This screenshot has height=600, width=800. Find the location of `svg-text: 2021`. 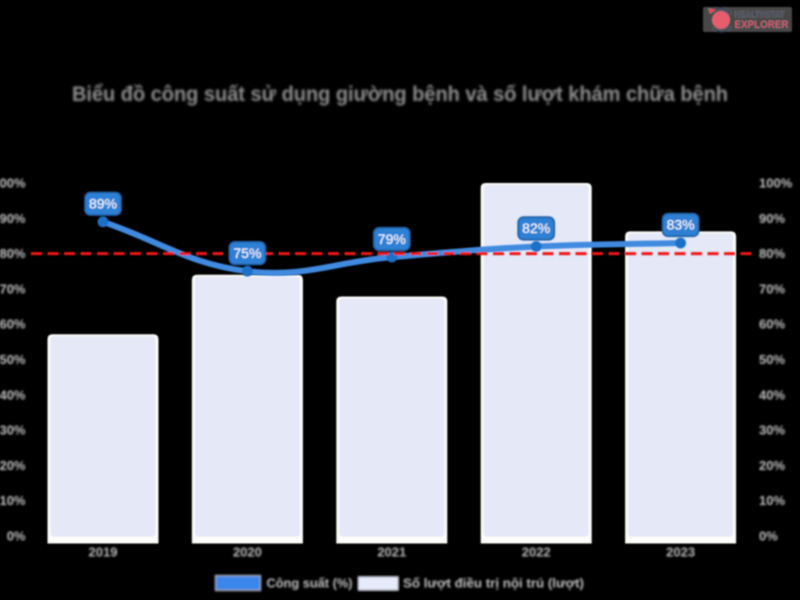

svg-text: 2021 is located at coordinates (391, 552).